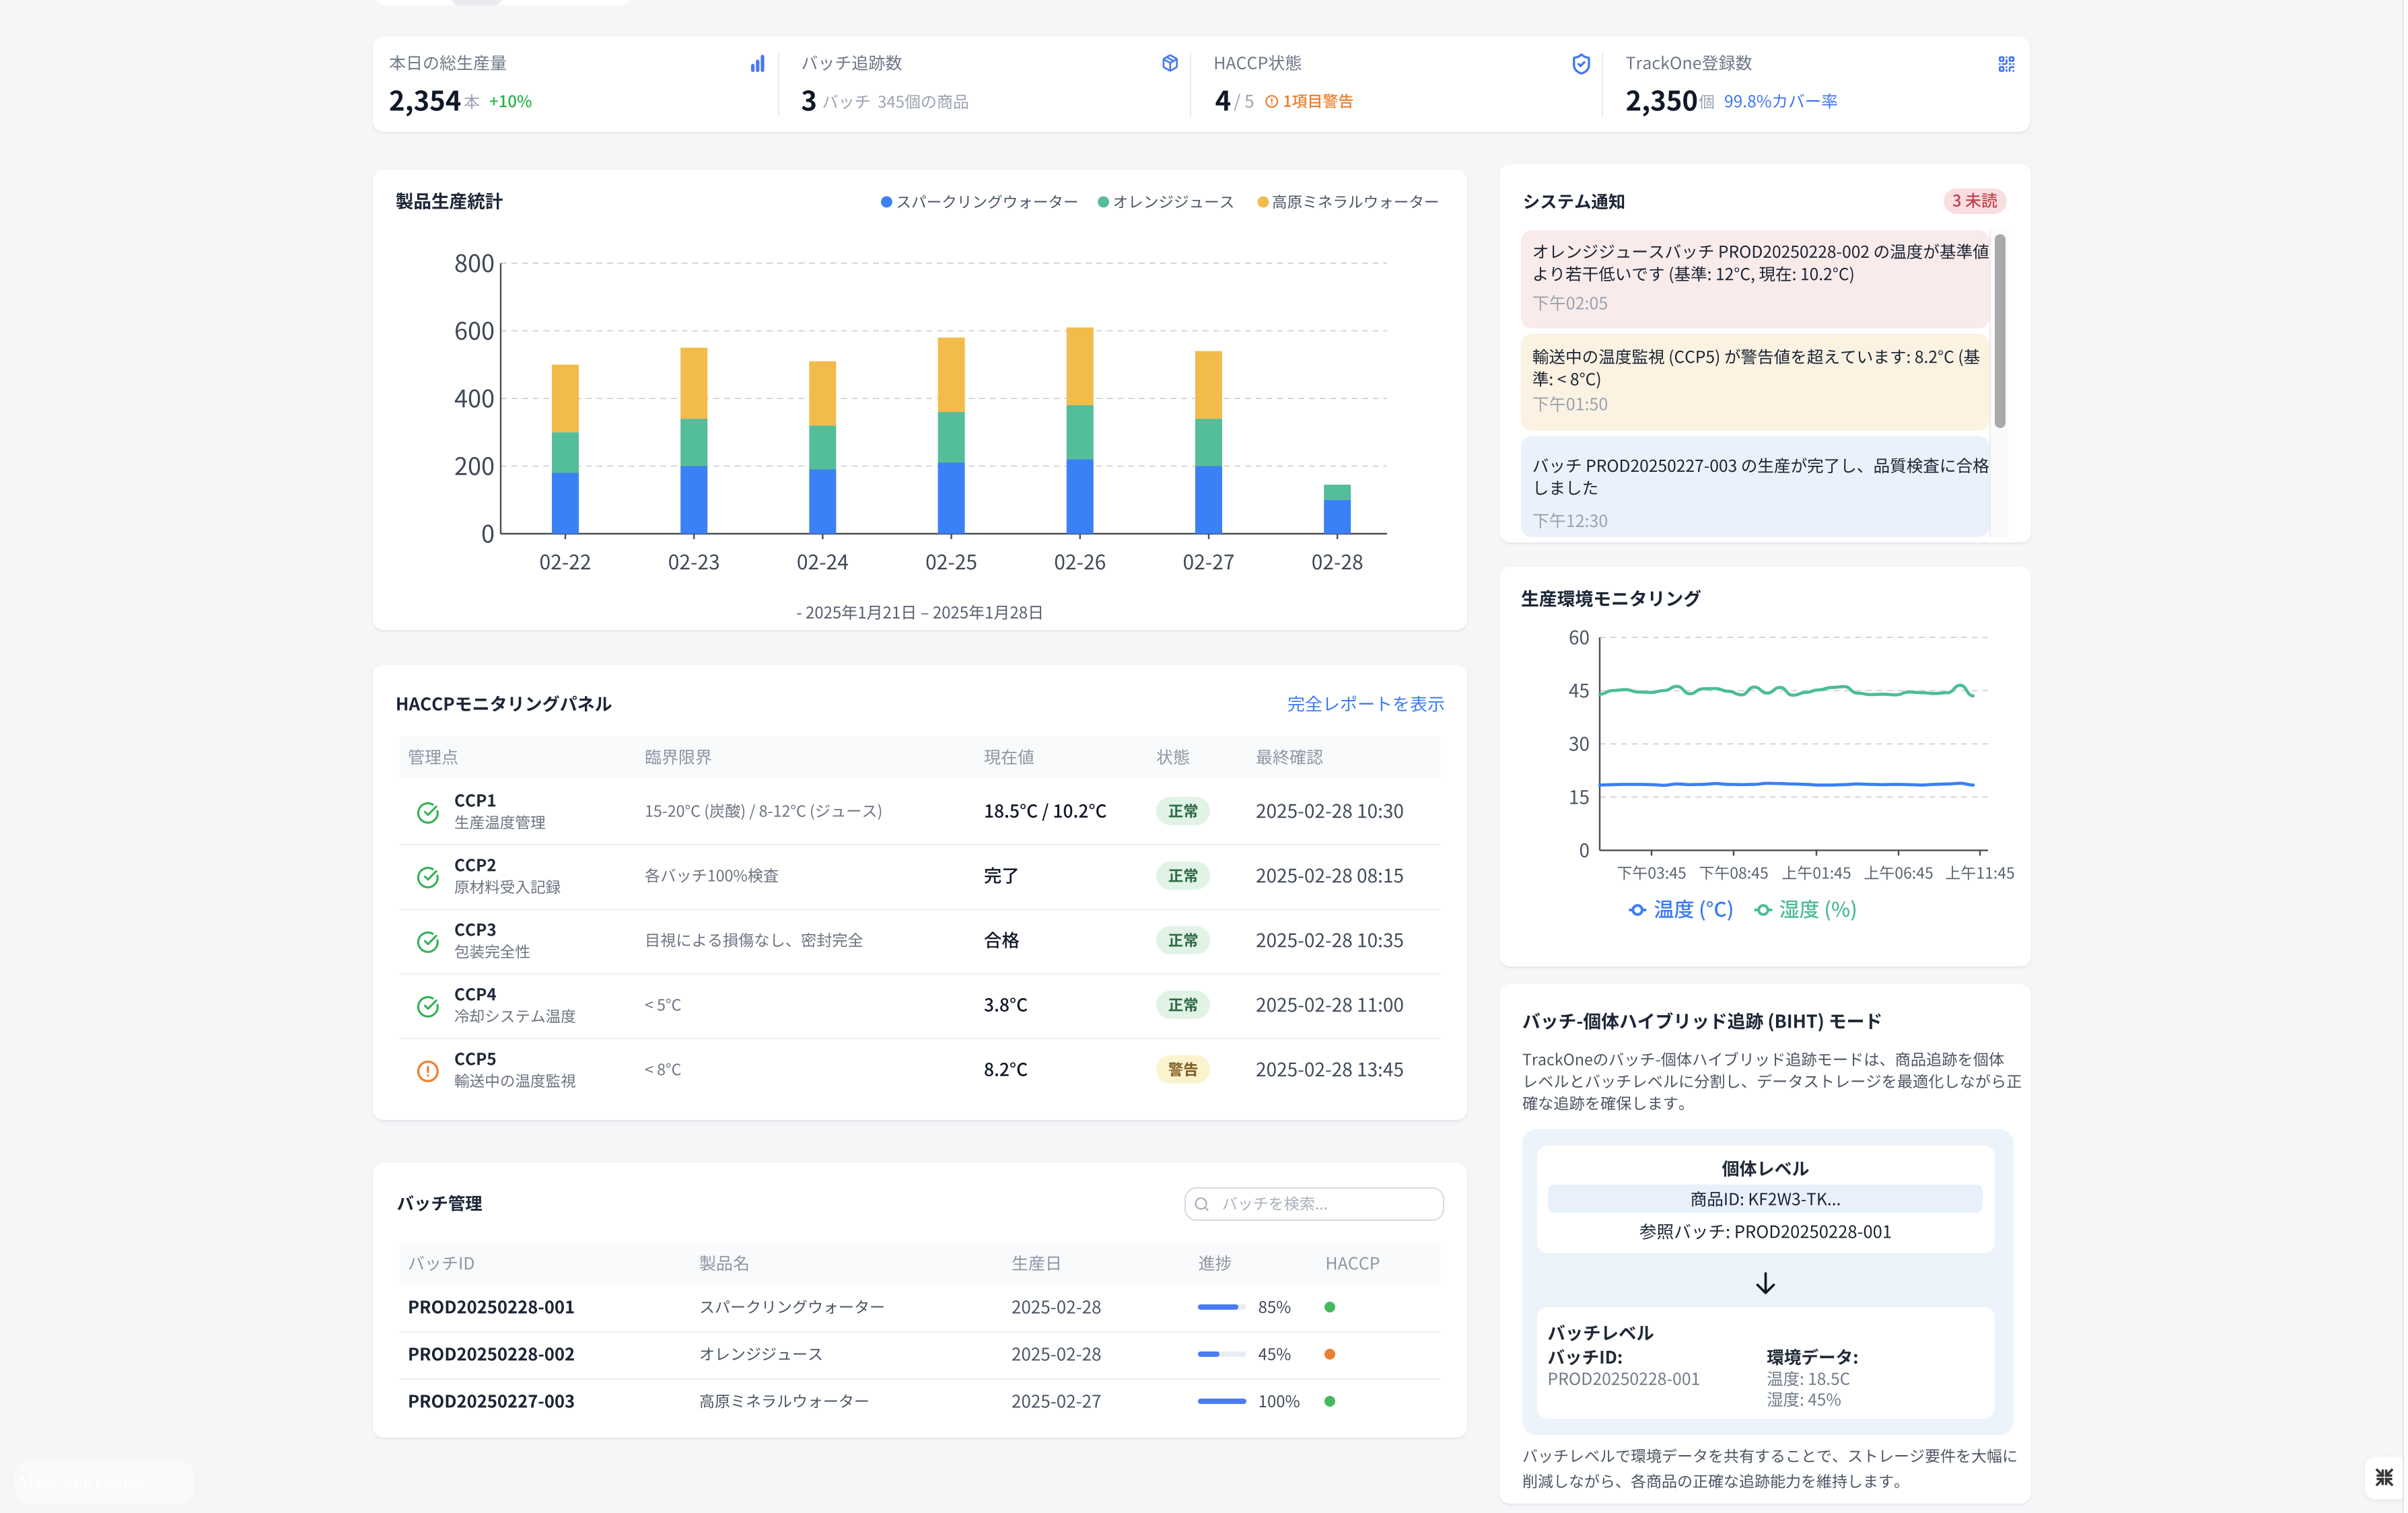 The width and height of the screenshot is (2408, 1513). Describe the element at coordinates (81, 1482) in the screenshot. I see `svg-text: Made with Claude` at that location.